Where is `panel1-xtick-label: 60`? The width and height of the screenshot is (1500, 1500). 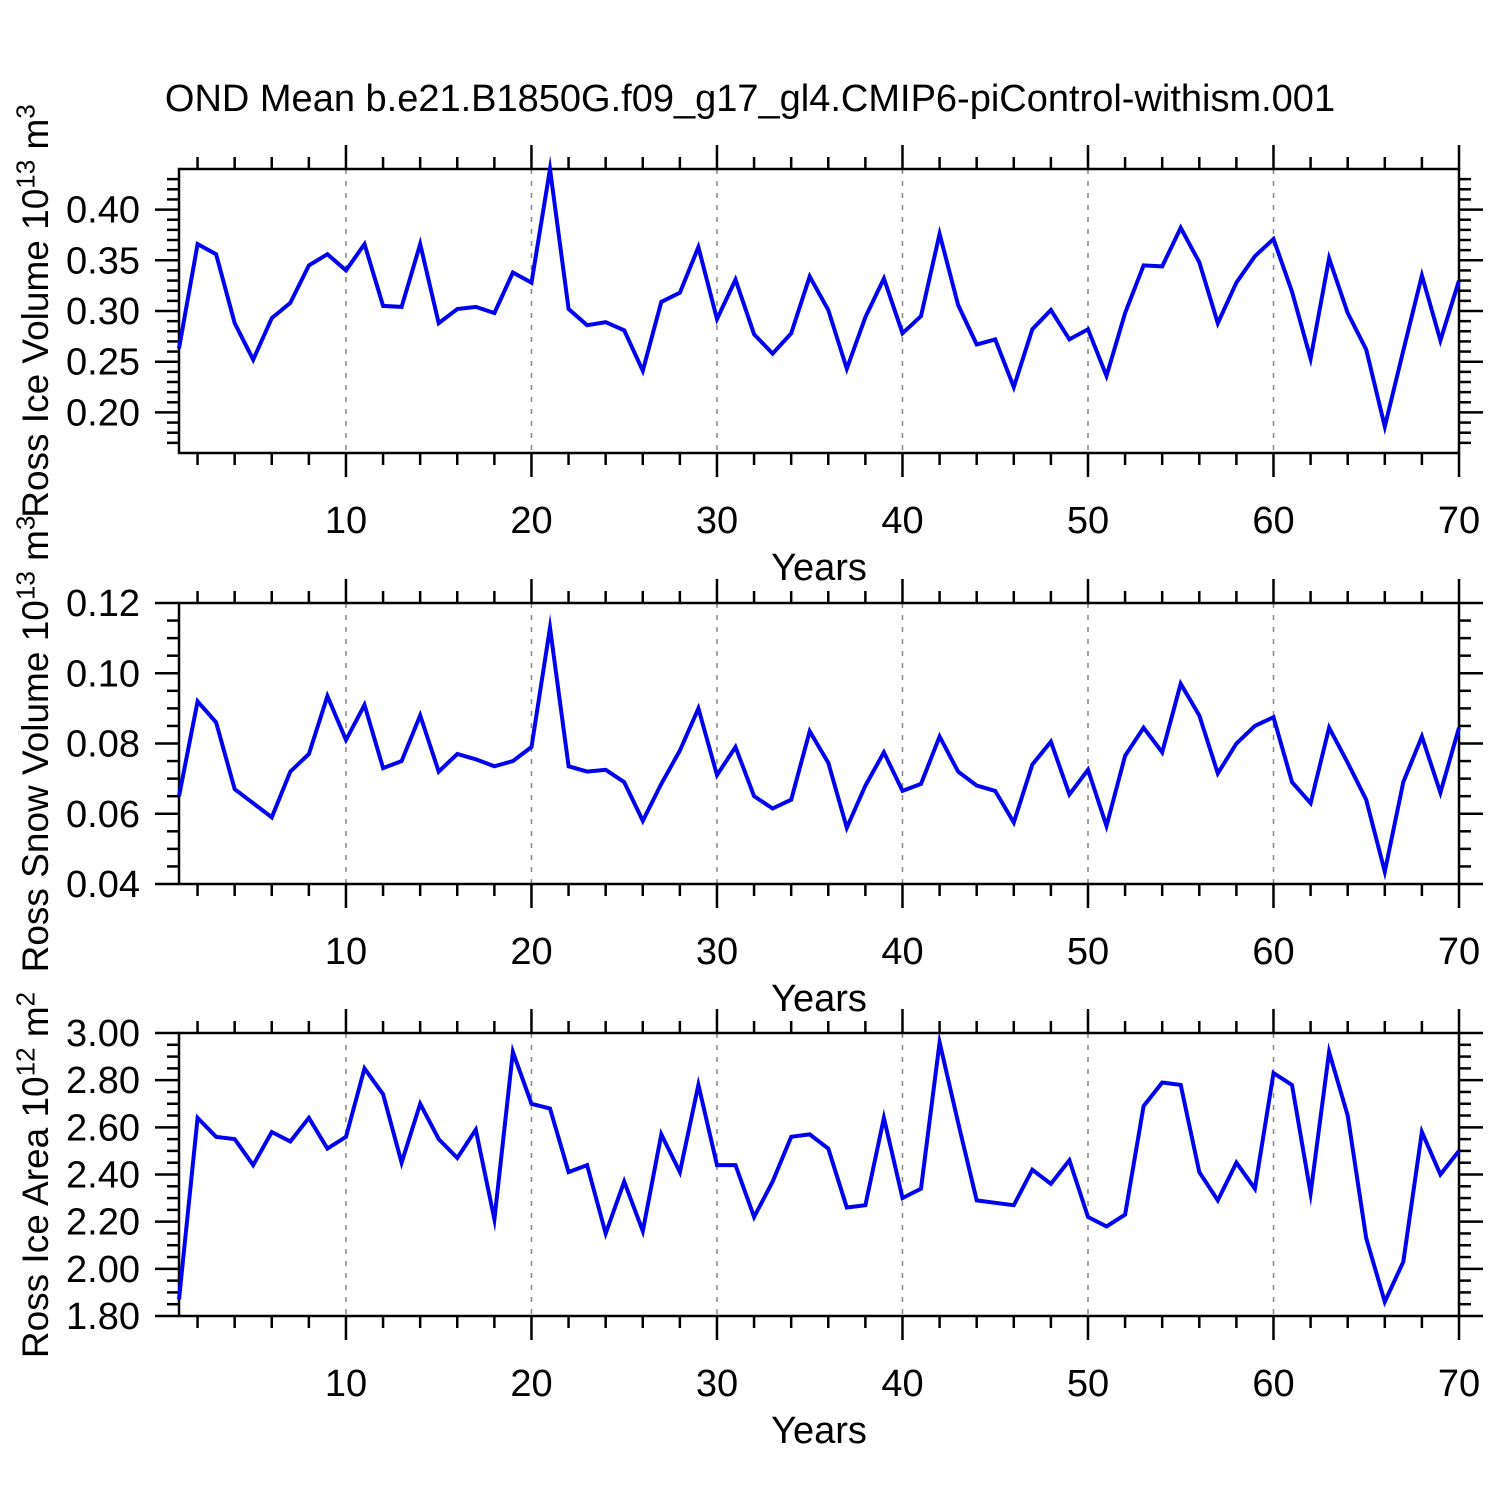 panel1-xtick-label: 60 is located at coordinates (1273, 521).